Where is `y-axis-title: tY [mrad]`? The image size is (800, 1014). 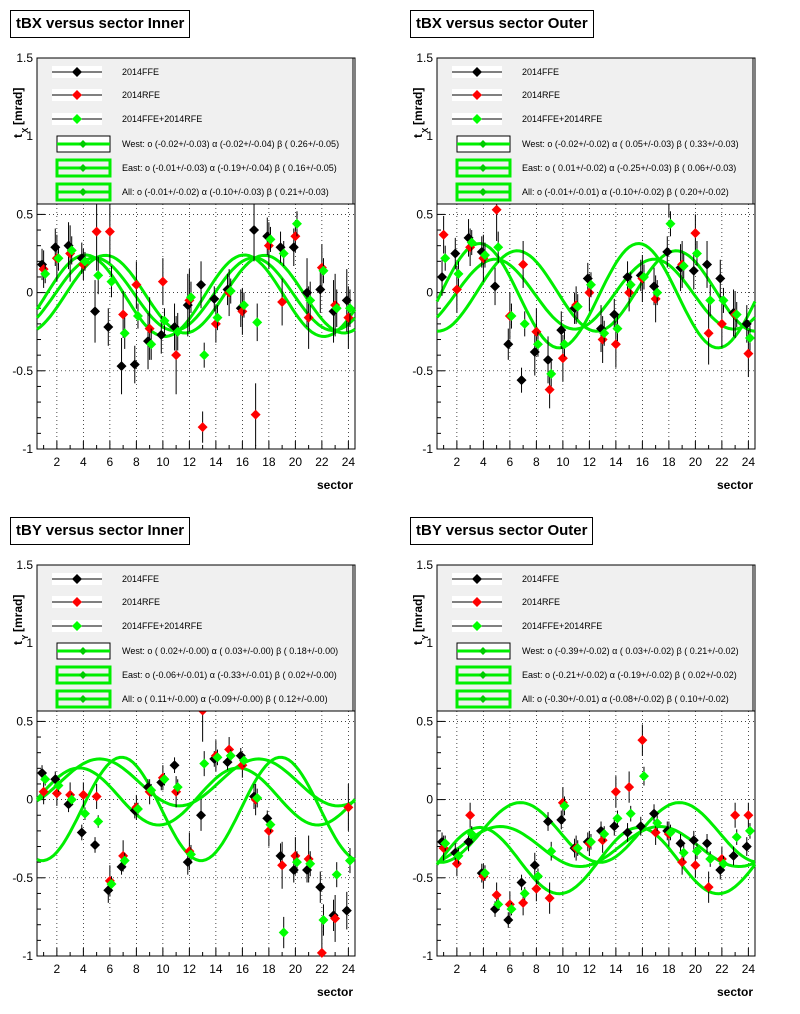 y-axis-title: tY [mrad] is located at coordinates (420, 620).